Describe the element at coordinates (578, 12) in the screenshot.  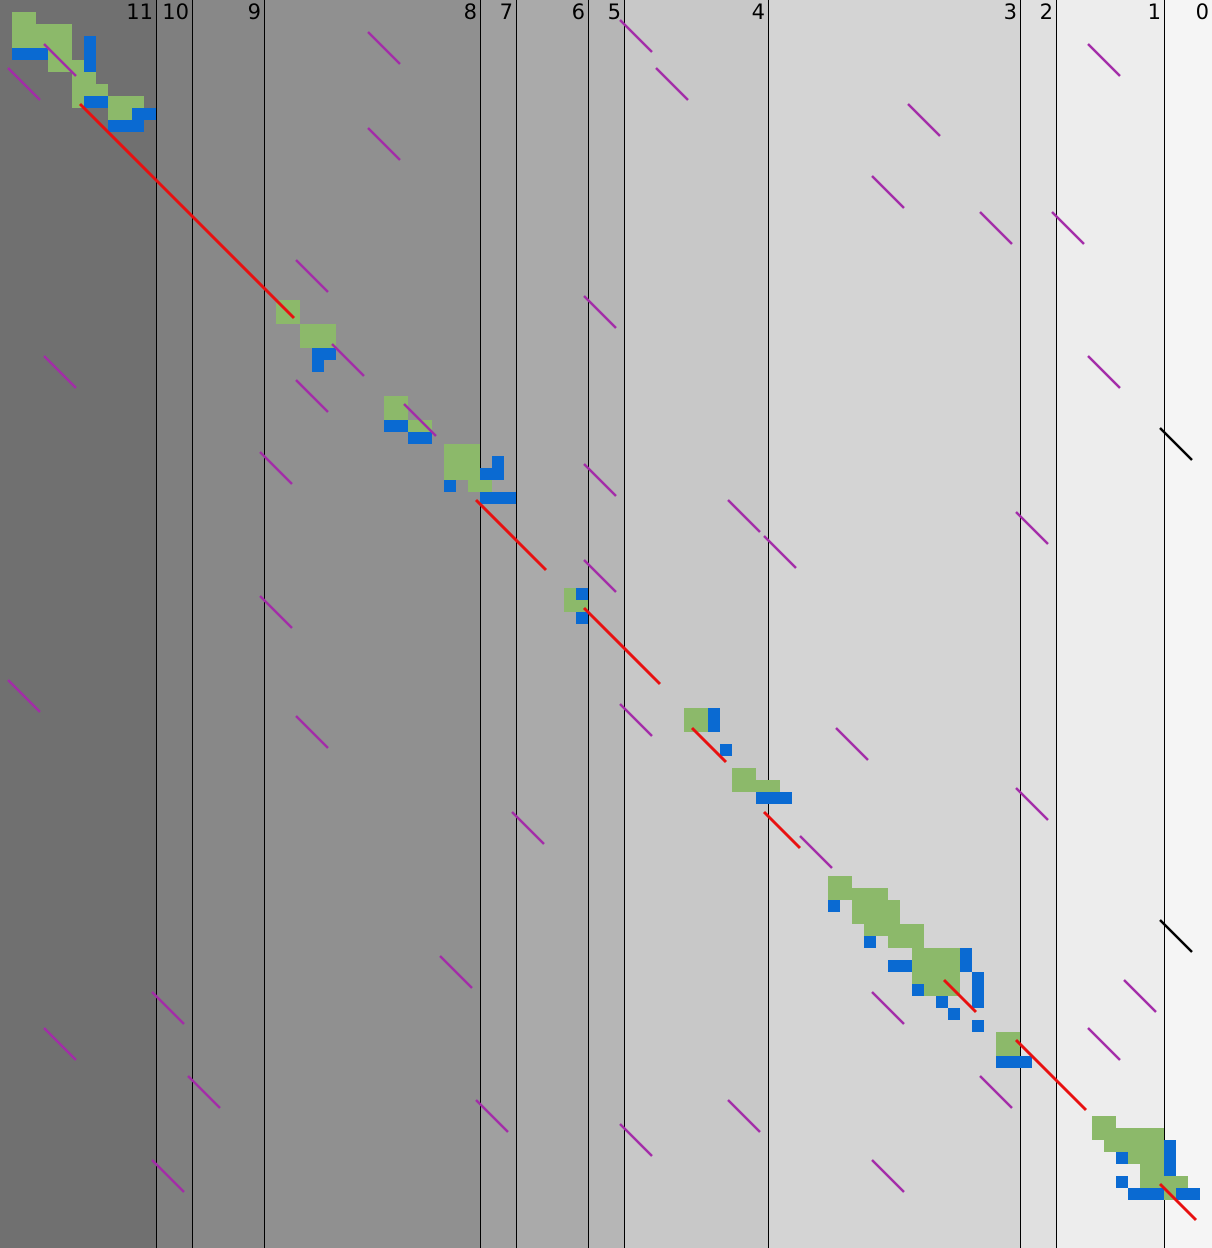
I see `band-label-6: 6` at that location.